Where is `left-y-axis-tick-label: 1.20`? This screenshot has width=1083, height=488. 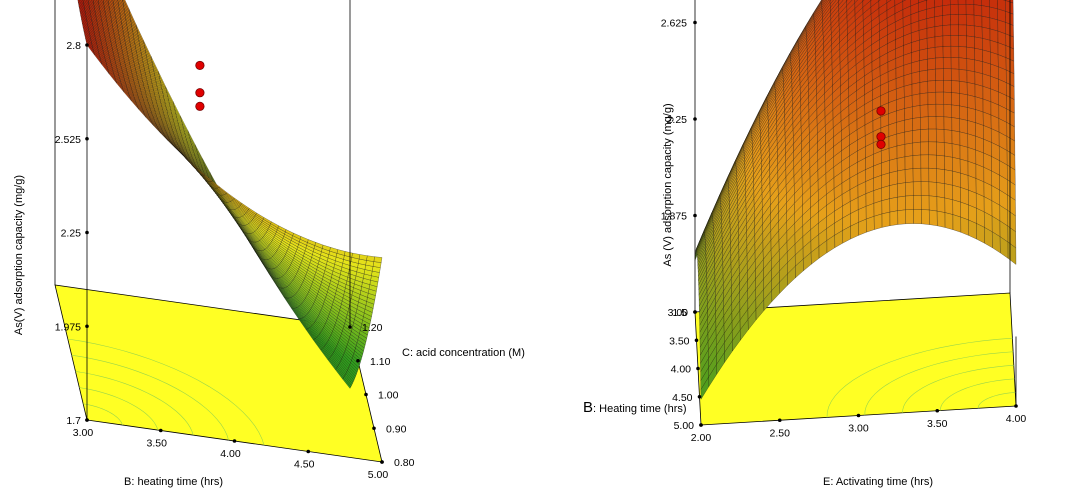 left-y-axis-tick-label: 1.20 is located at coordinates (372, 328).